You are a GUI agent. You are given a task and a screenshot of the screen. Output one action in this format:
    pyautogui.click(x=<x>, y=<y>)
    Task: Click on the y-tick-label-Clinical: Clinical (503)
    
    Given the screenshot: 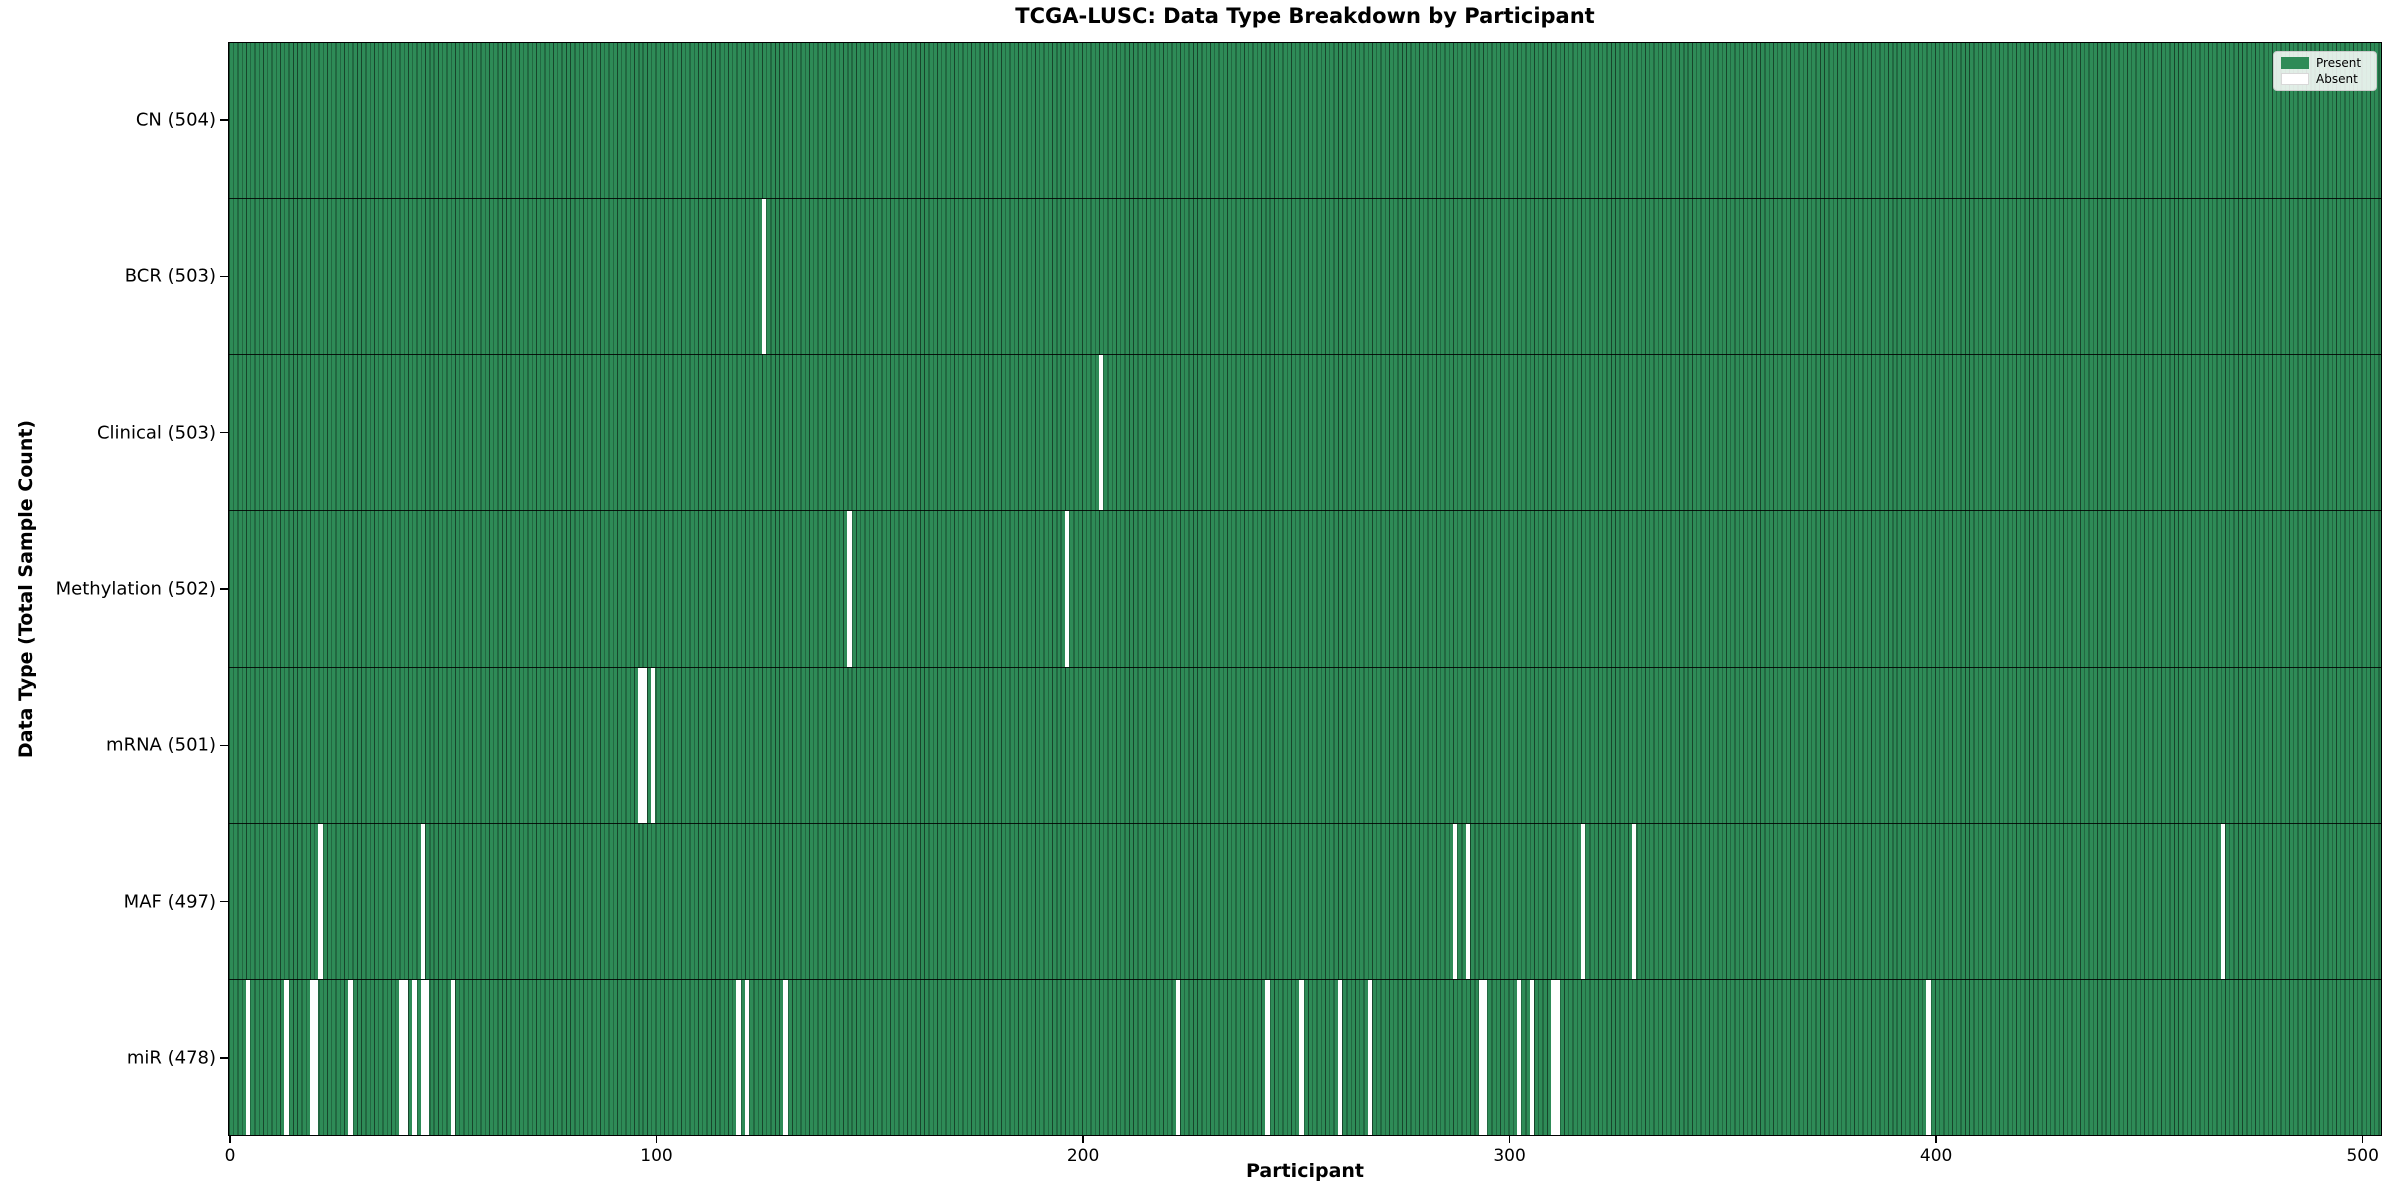 What is the action you would take?
    pyautogui.click(x=156, y=433)
    